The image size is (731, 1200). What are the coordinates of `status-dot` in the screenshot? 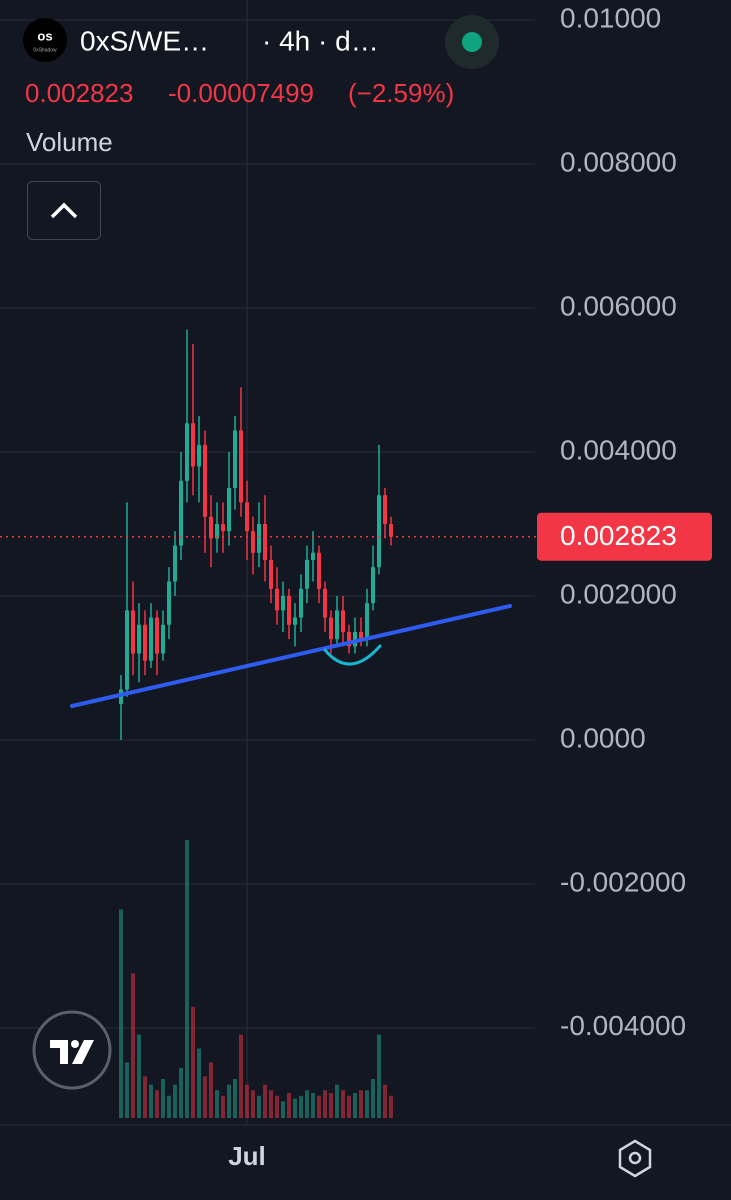 It's located at (472, 42).